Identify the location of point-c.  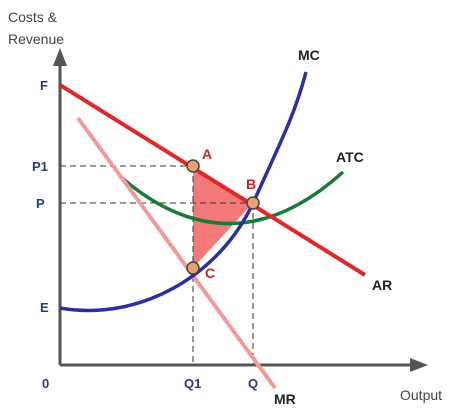
(193, 268).